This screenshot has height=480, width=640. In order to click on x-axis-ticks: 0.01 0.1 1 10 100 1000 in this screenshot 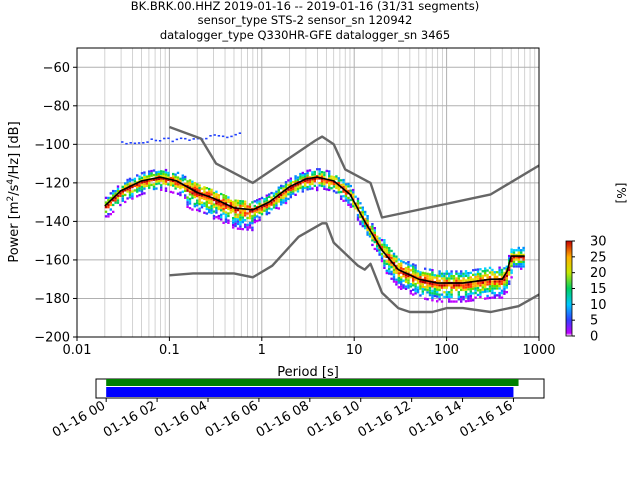, I will do `click(309, 347)`.